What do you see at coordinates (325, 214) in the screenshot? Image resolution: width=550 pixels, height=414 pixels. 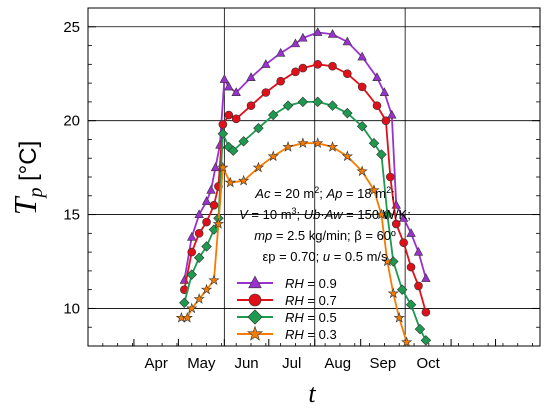 I see `annotation-line-2: V = 10 m3; Ub·Aw = 150 W/K;` at bounding box center [325, 214].